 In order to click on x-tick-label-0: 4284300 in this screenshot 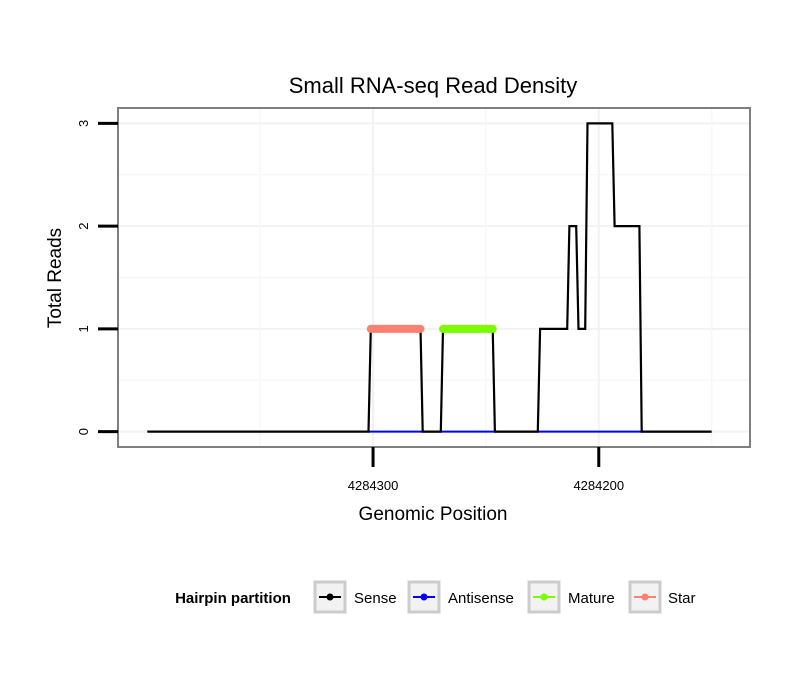, I will do `click(373, 485)`.